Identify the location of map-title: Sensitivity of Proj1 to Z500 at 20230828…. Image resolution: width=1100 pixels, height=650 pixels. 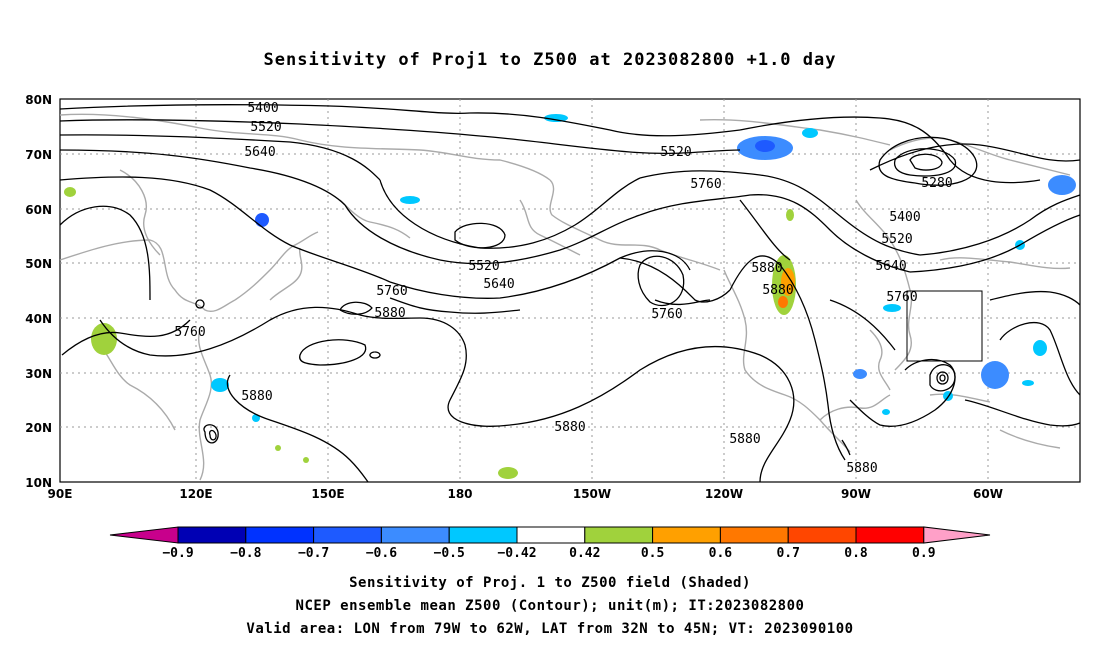
(550, 60).